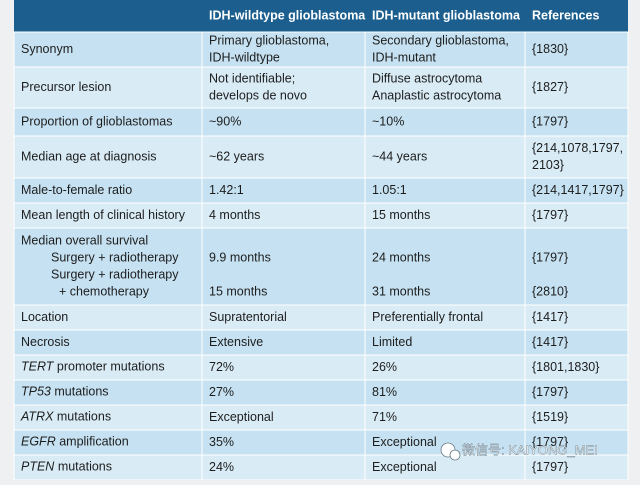  I want to click on column-header: References, so click(565, 15).